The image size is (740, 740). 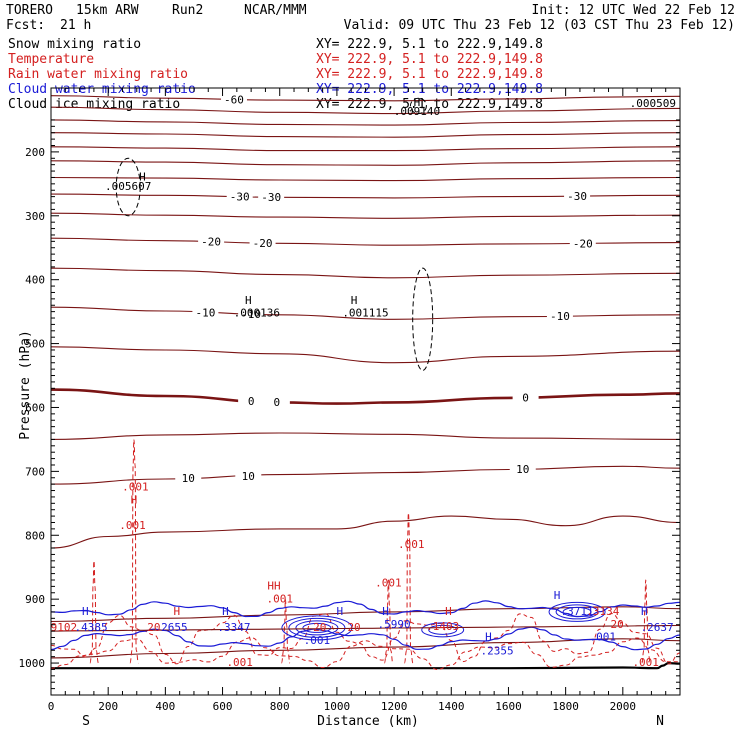 What do you see at coordinates (394, 706) in the screenshot?
I see `x-tick-label: 1200` at bounding box center [394, 706].